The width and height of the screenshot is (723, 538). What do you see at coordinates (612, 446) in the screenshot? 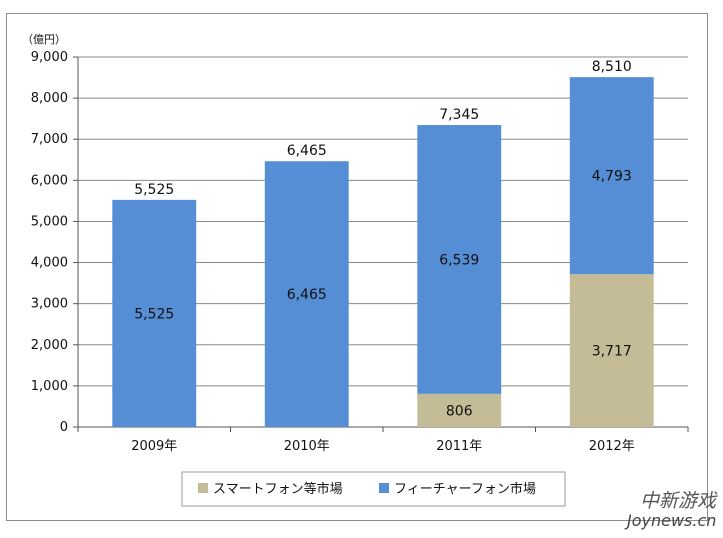
I see `x-tick-label: 2012年` at bounding box center [612, 446].